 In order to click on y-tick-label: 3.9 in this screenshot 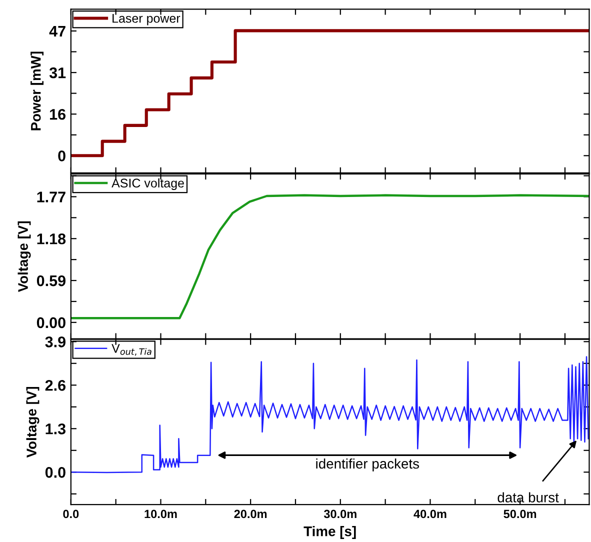, I will do `click(55, 342)`.